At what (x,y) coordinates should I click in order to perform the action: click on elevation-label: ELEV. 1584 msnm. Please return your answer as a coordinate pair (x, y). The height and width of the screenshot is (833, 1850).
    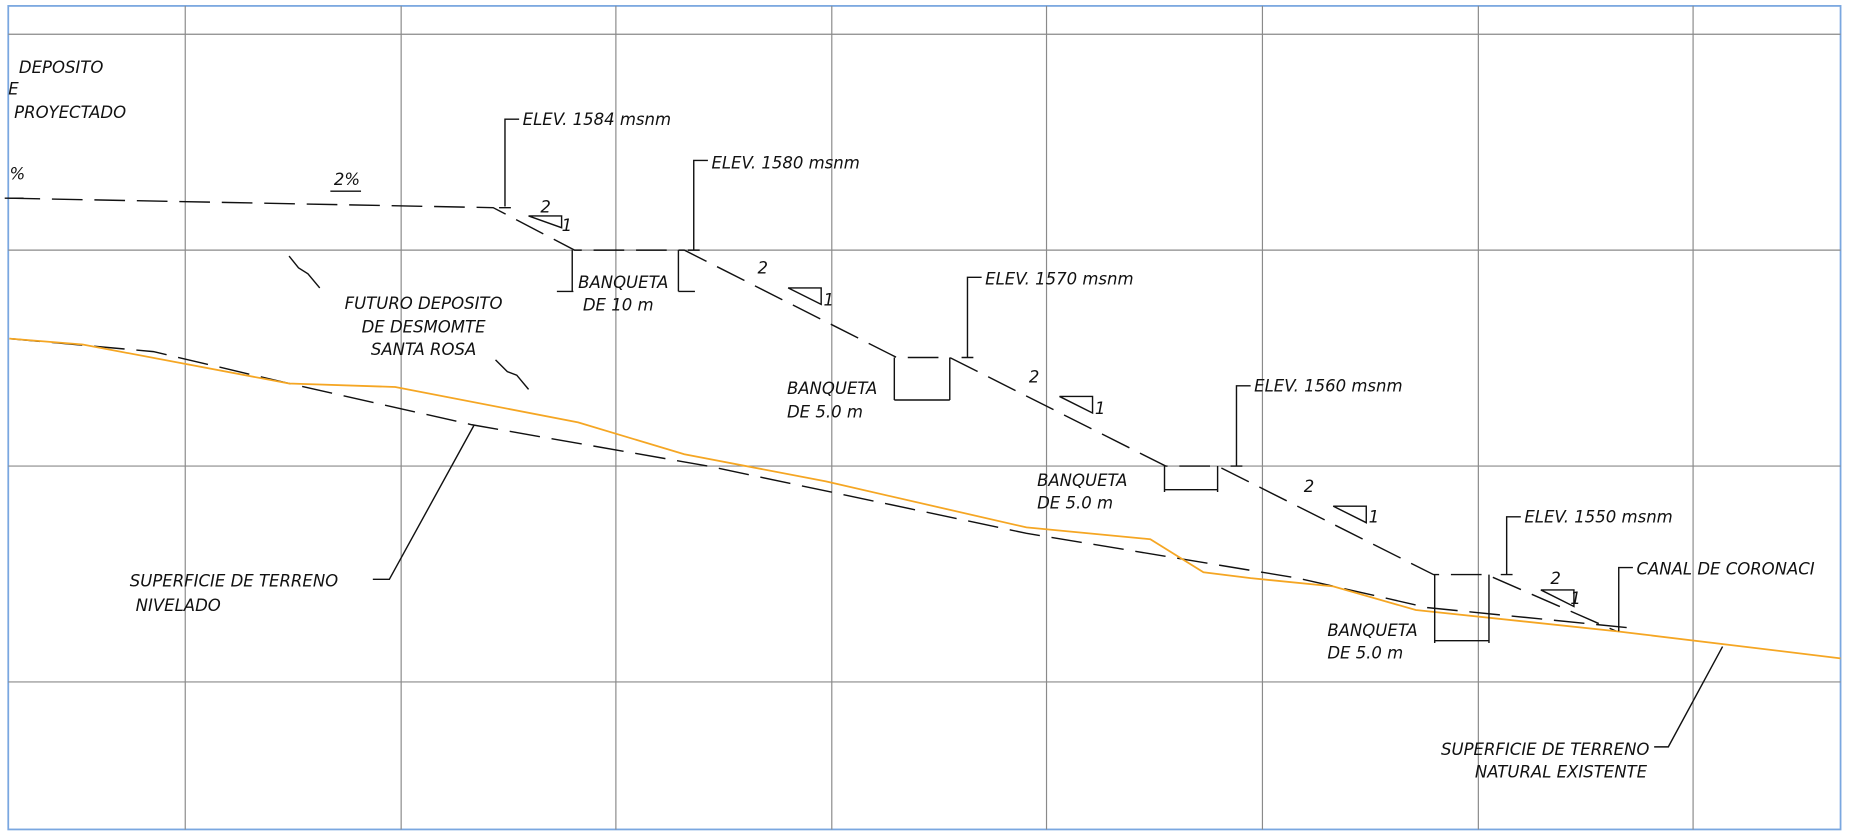
    Looking at the image, I should click on (597, 119).